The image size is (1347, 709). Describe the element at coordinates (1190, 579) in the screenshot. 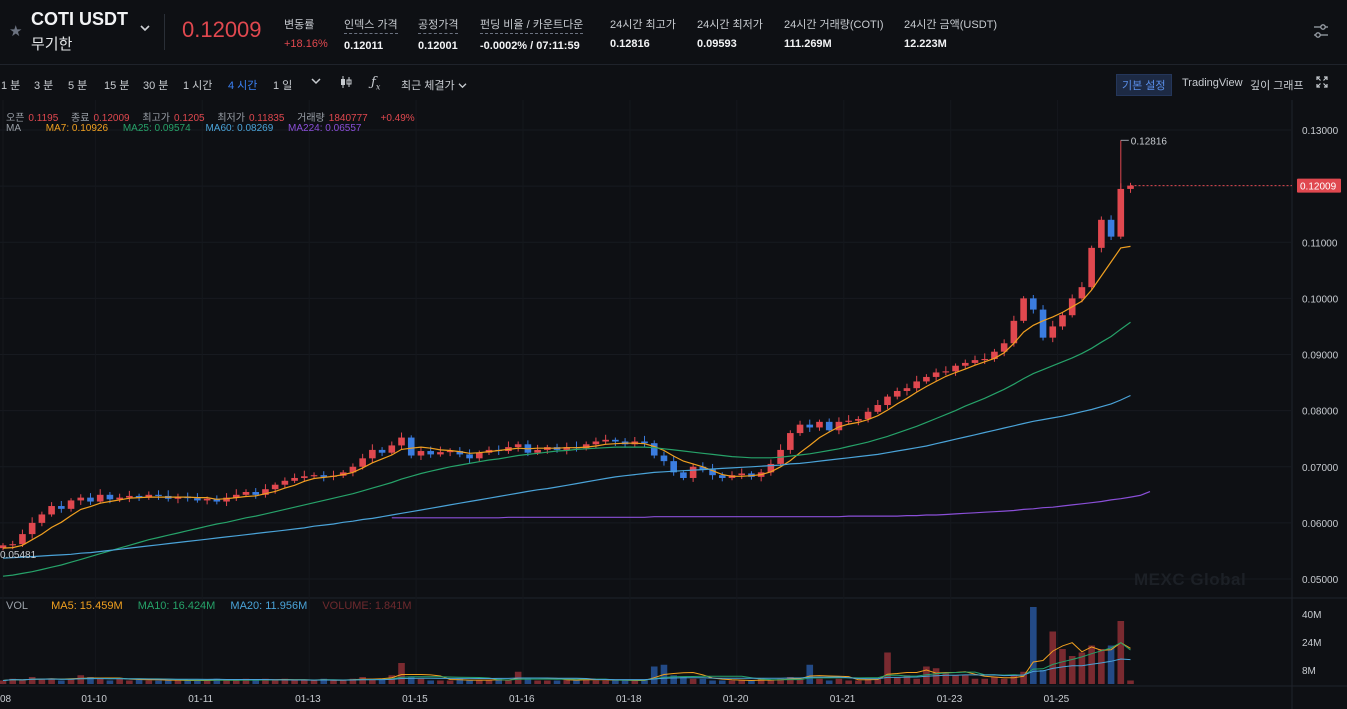

I see `watermark: MEXC Global` at that location.